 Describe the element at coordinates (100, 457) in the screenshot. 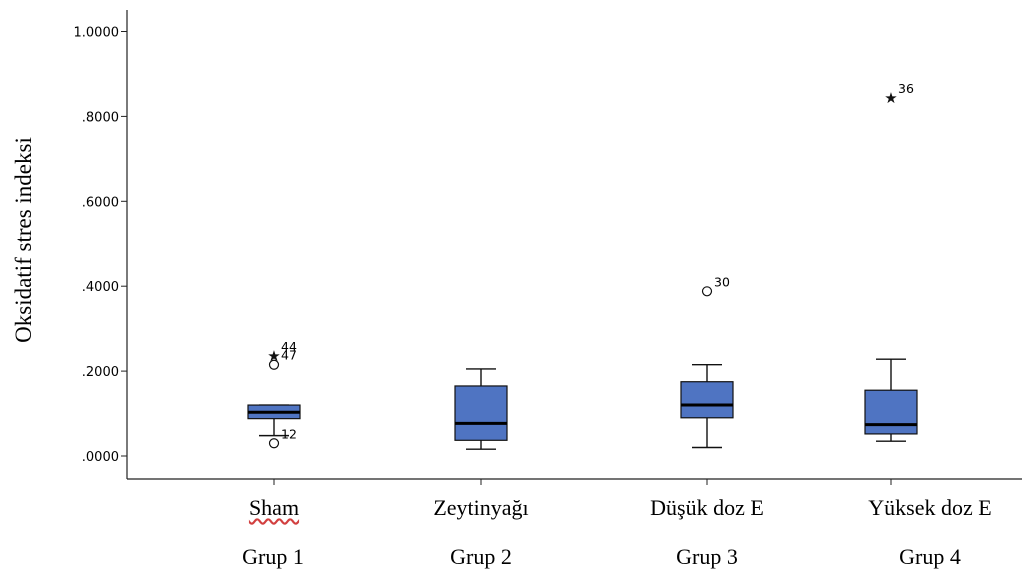

I see `y-tick-label: .0000` at that location.